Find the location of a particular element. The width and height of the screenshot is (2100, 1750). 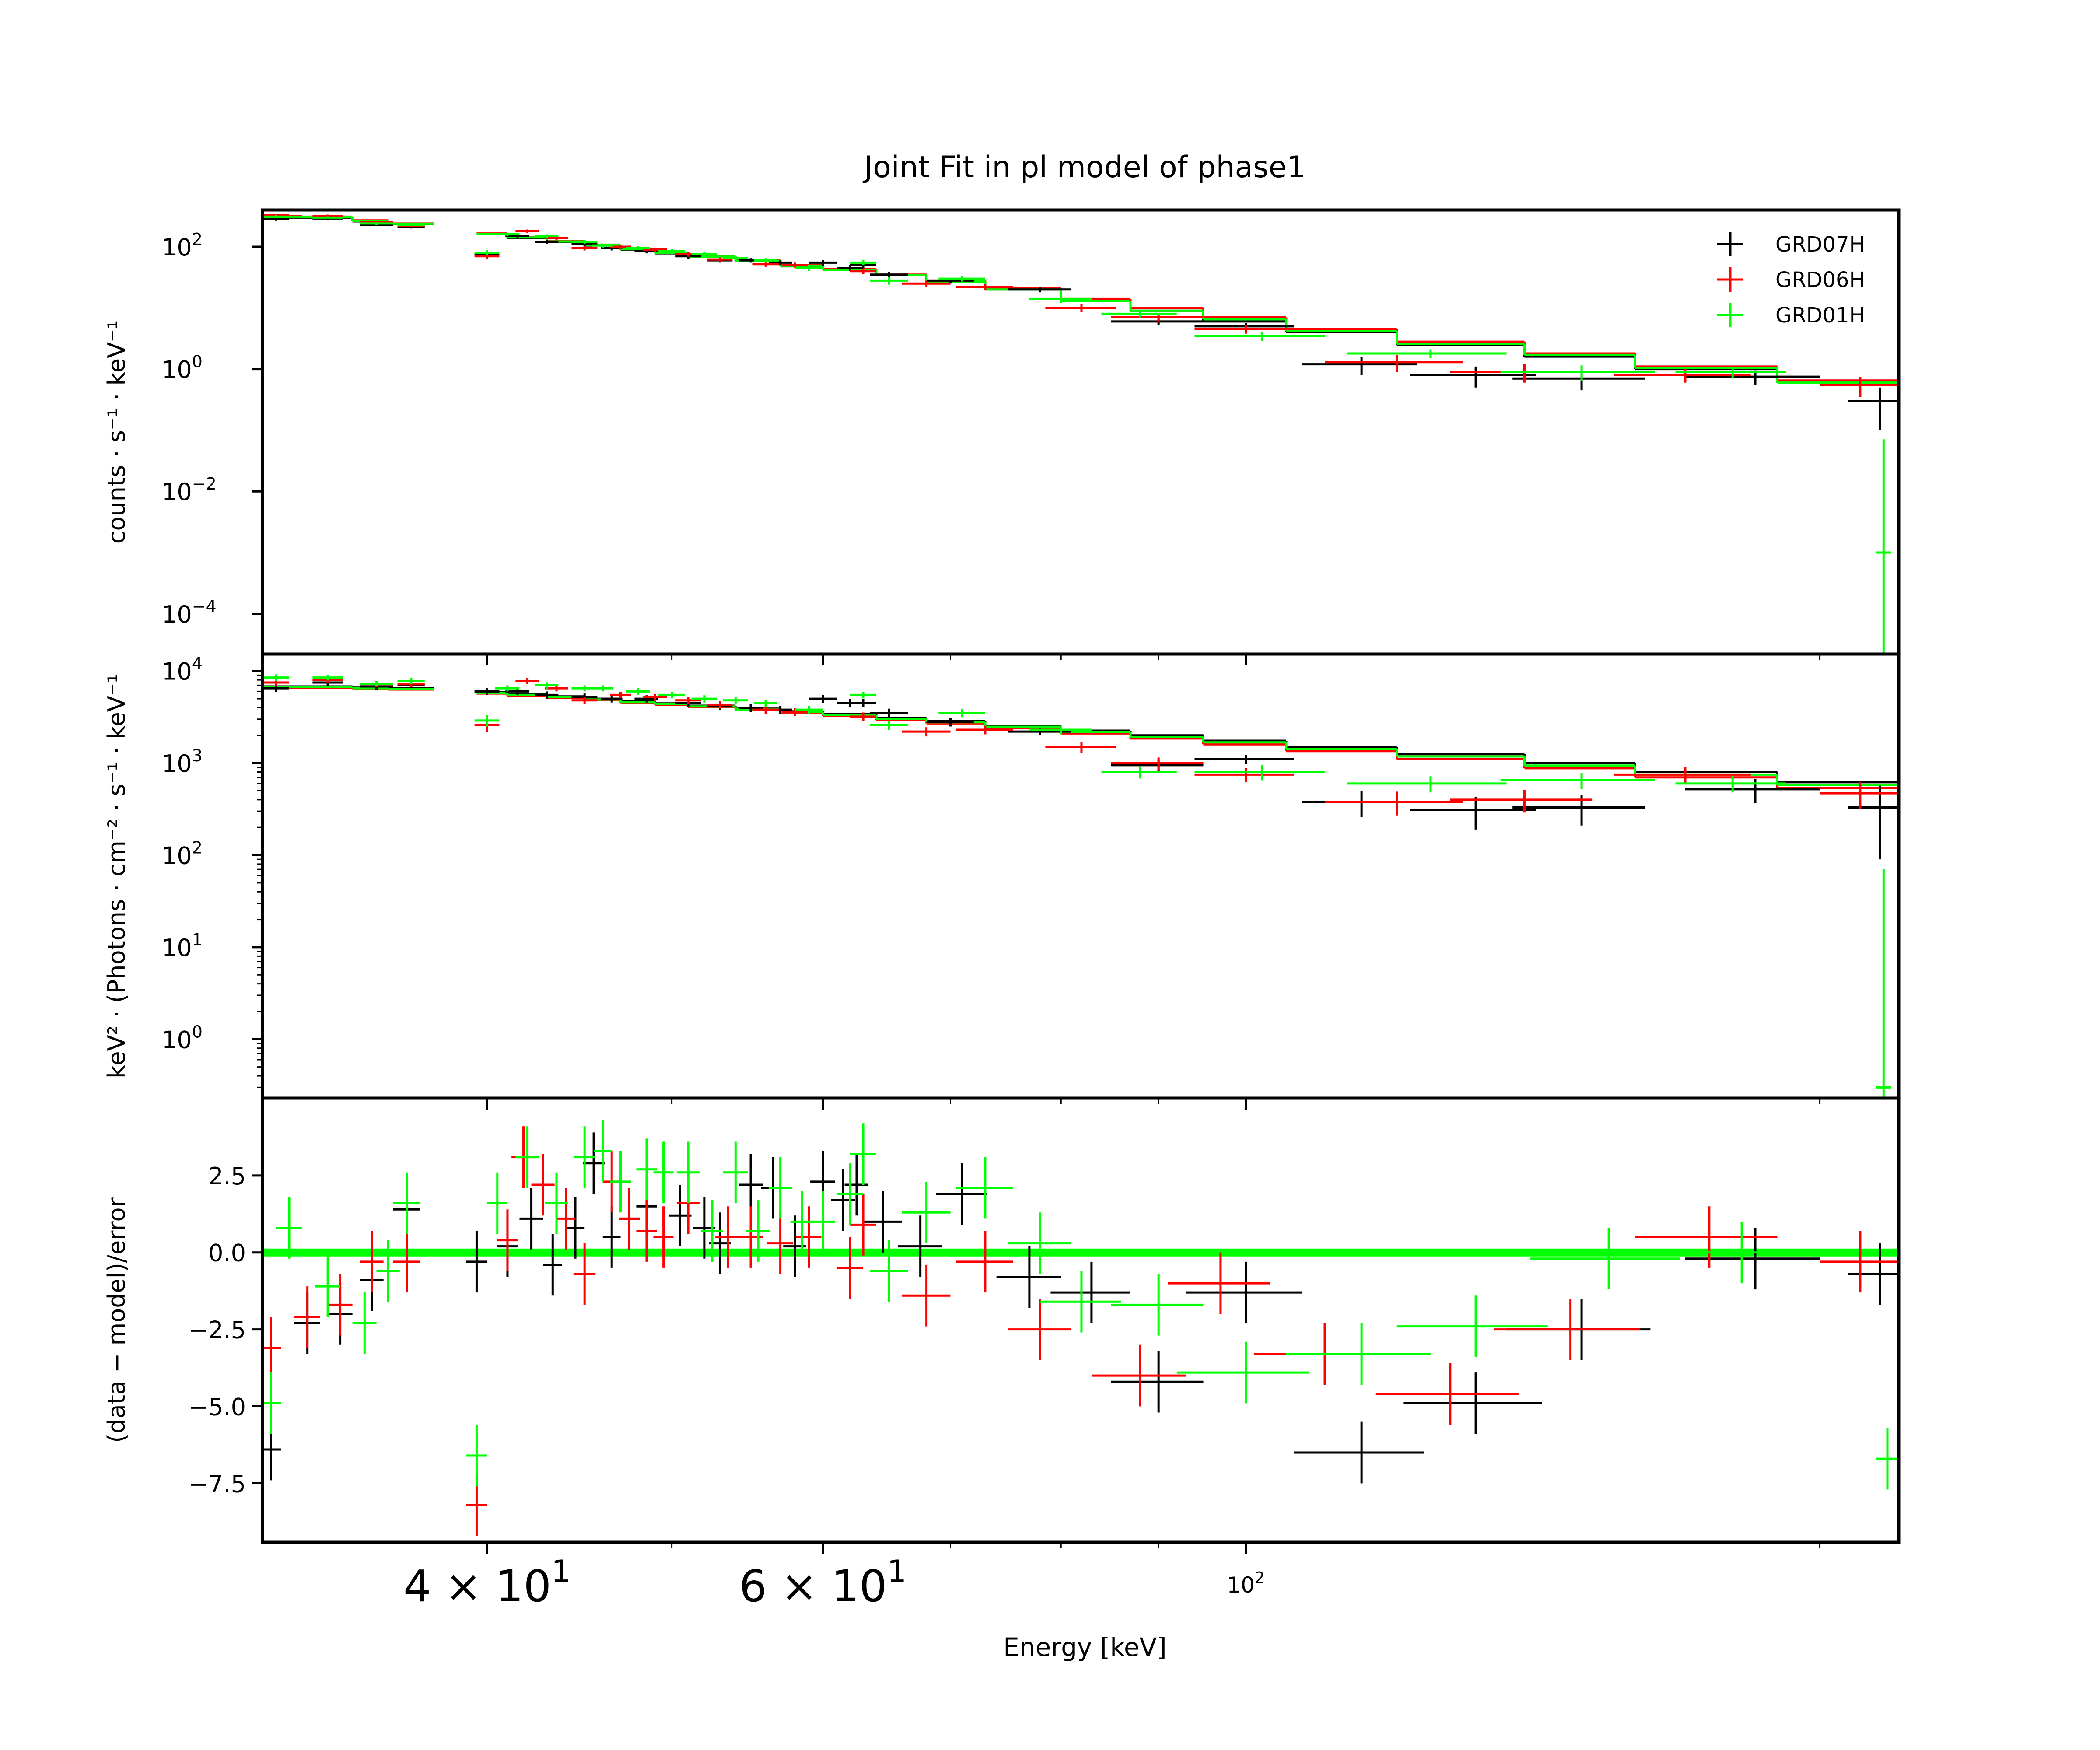

x-tick-label: 6 × 10¹ is located at coordinates (822, 1583).